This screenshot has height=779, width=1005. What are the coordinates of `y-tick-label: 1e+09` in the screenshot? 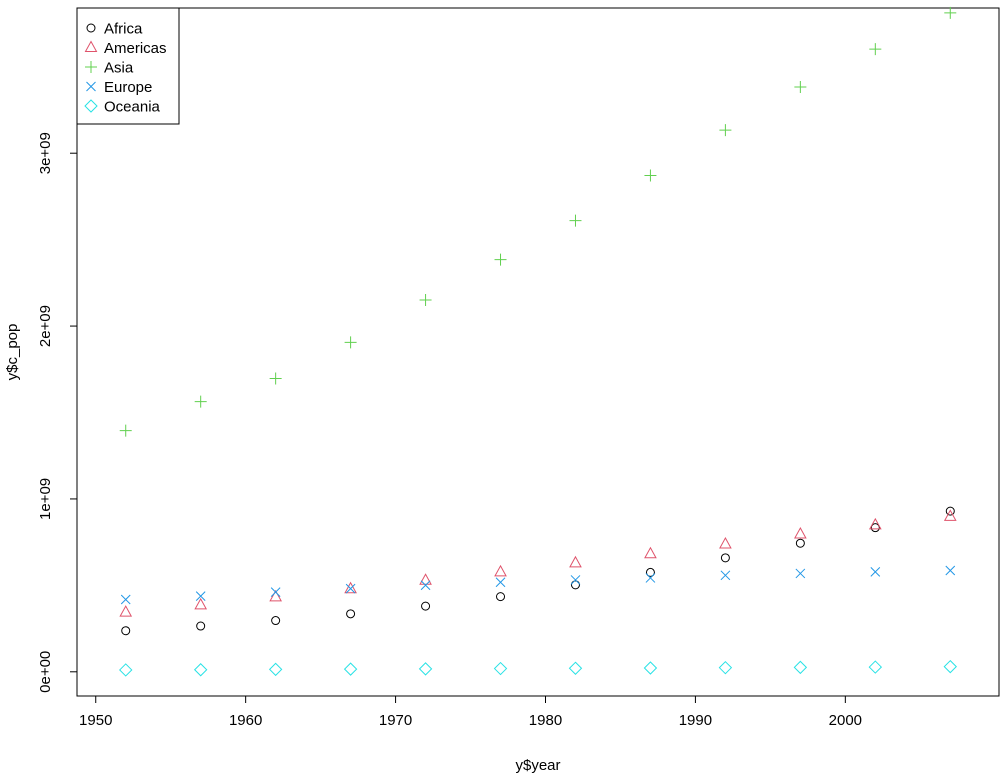 It's located at (45, 499).